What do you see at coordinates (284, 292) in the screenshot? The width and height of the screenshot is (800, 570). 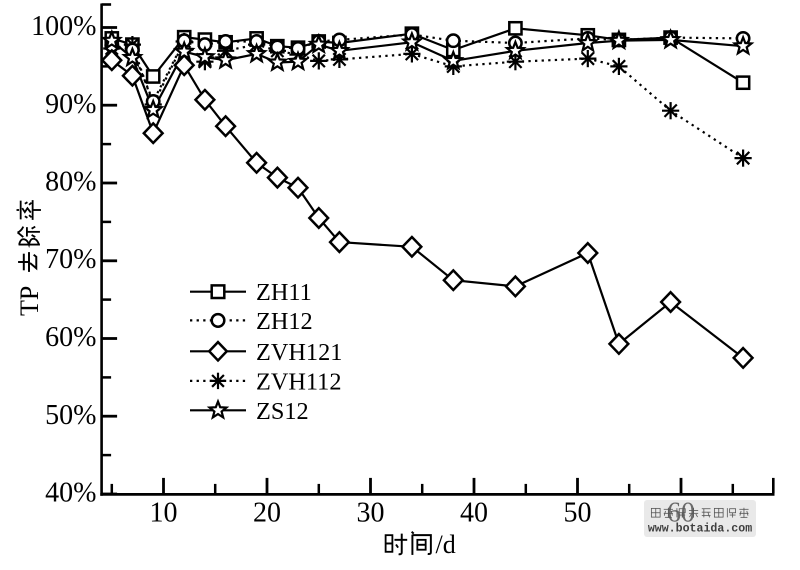 I see `svg-text: ZH11` at bounding box center [284, 292].